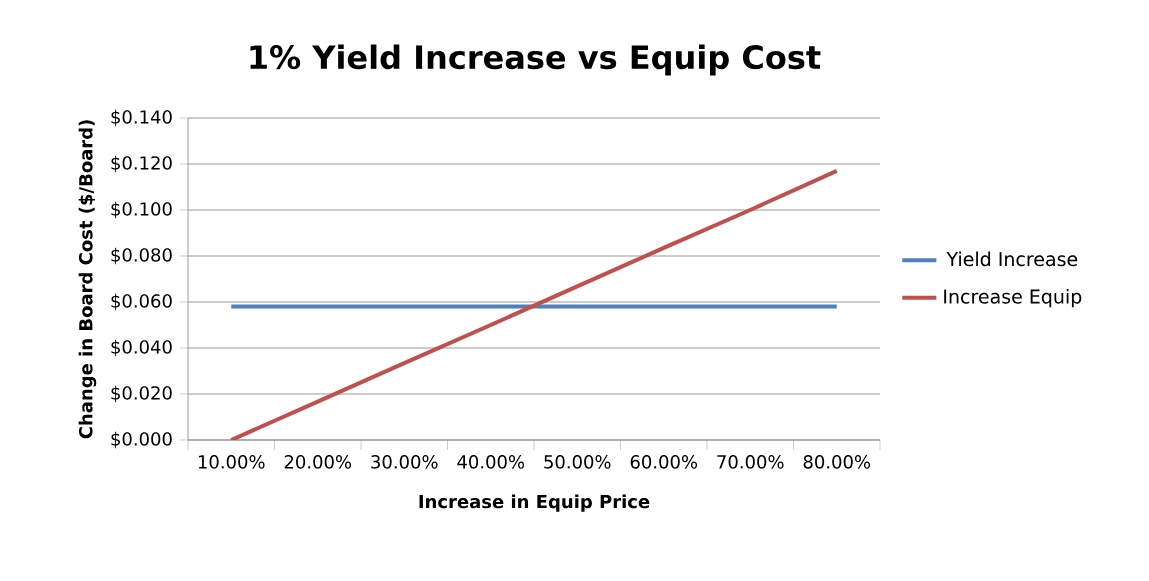  What do you see at coordinates (231, 462) in the screenshot?
I see `x-tick-label: 10.00%` at bounding box center [231, 462].